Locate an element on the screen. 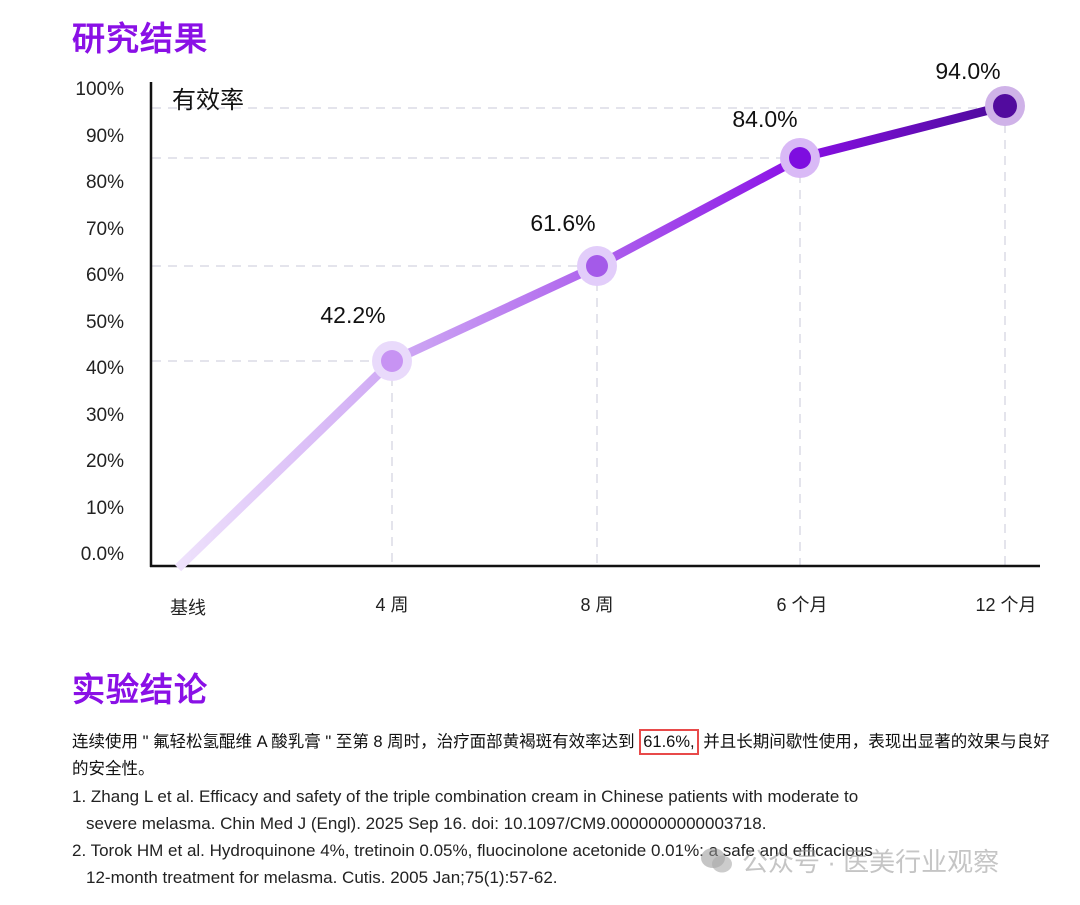 Image resolution: width=1080 pixels, height=905 pixels. y-tick: 10% is located at coordinates (104, 508).